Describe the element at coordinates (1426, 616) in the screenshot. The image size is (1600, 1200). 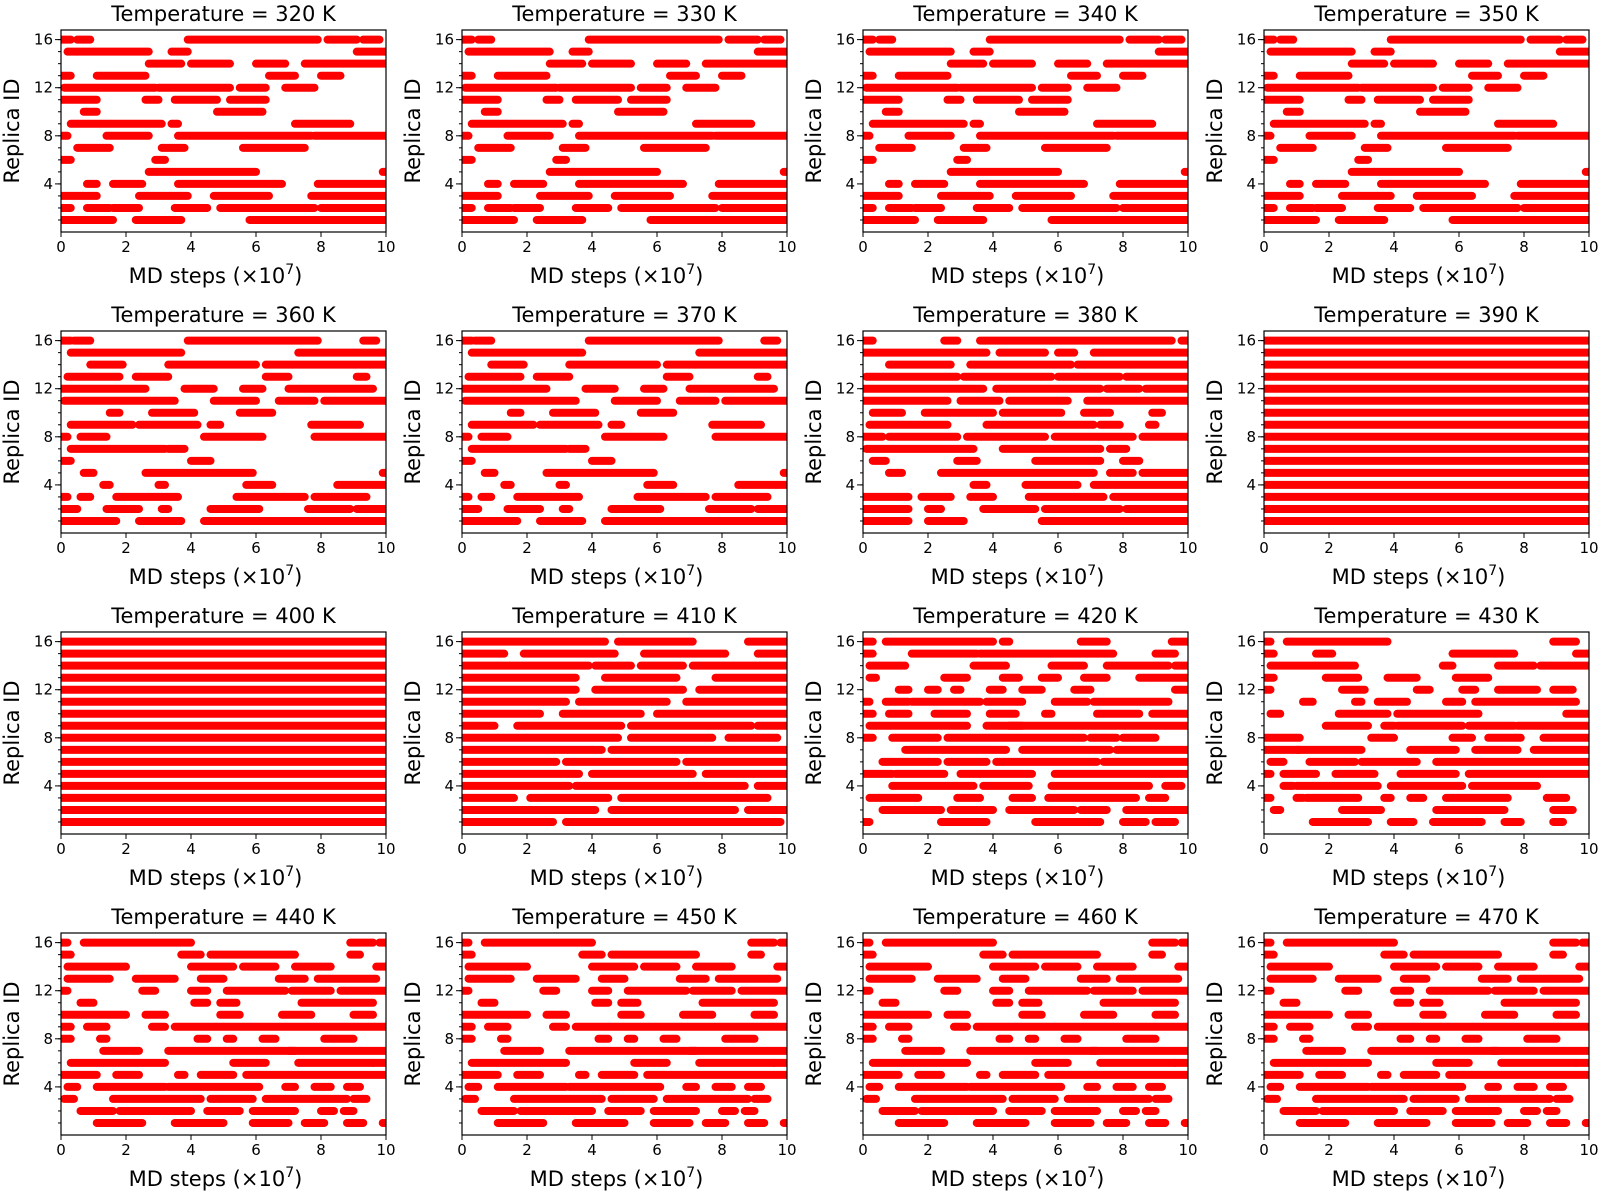
I see `panel-title: Temperature = 430 K` at that location.